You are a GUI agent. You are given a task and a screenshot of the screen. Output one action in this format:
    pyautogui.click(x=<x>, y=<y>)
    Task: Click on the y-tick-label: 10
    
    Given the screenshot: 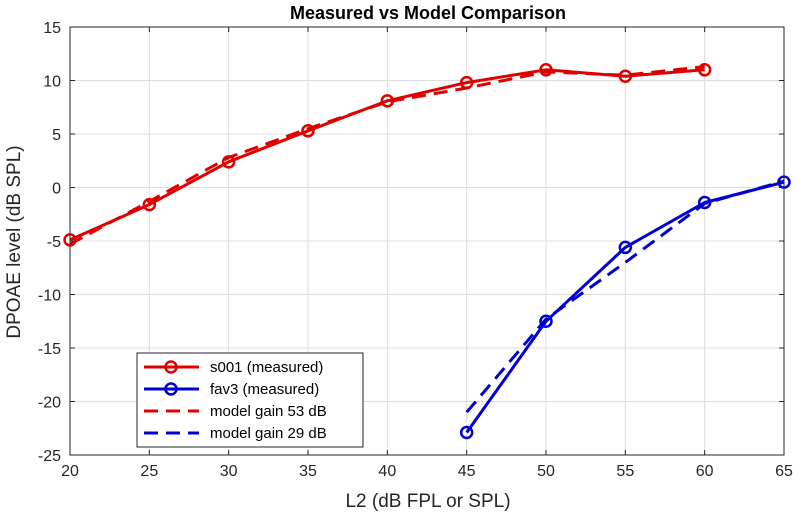 What is the action you would take?
    pyautogui.click(x=52, y=82)
    